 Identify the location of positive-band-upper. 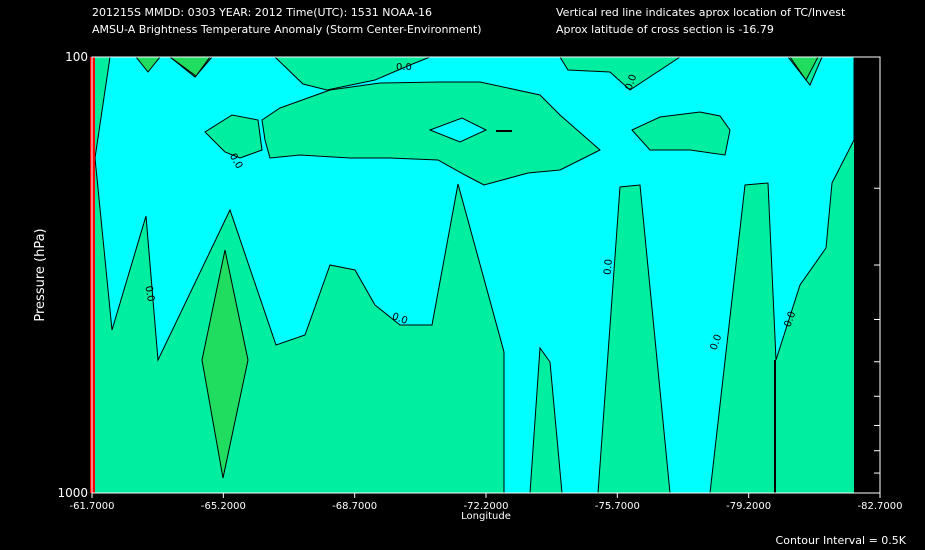
(431, 133).